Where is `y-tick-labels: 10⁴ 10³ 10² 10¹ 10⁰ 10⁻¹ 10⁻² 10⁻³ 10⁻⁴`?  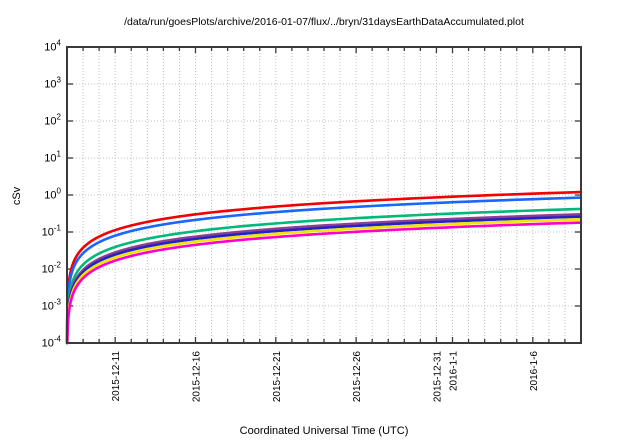
y-tick-labels: 10⁴ 10³ 10² 10¹ 10⁰ 10⁻¹ 10⁻² 10⁻³ 10⁻⁴ is located at coordinates (52, 194).